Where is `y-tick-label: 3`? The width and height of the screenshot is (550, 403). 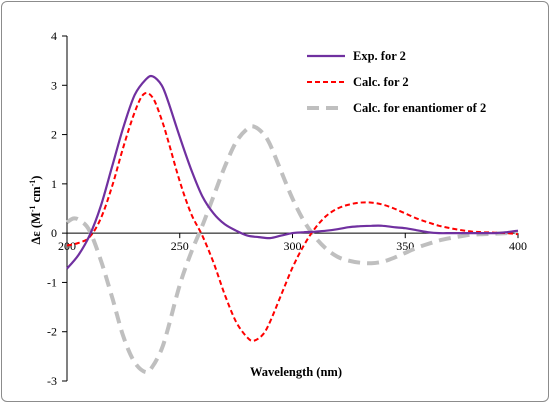 y-tick-label: 3 is located at coordinates (54, 85).